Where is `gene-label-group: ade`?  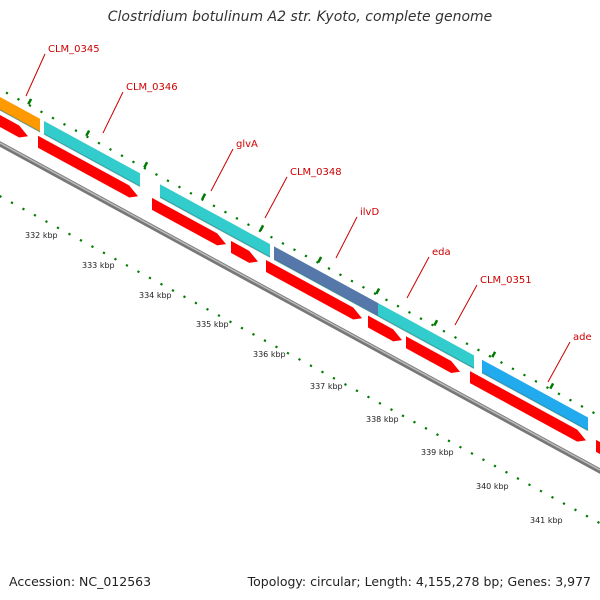 gene-label-group: ade is located at coordinates (569, 357).